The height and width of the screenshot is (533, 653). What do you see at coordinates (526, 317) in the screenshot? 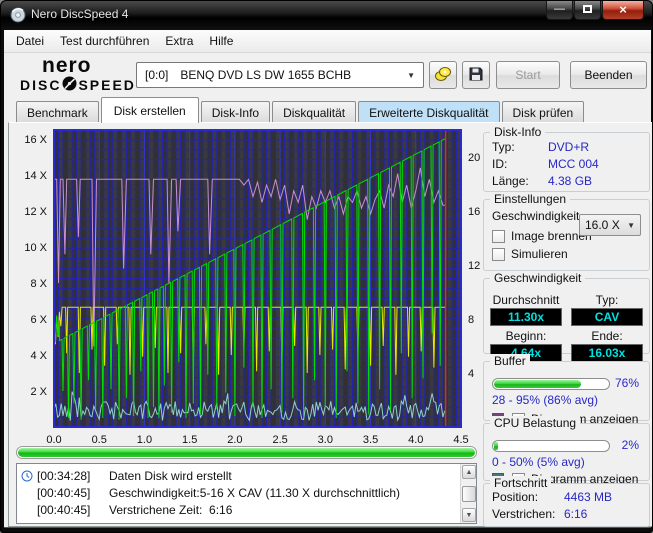
I see `avg-speed-value: 11.30x` at bounding box center [526, 317].